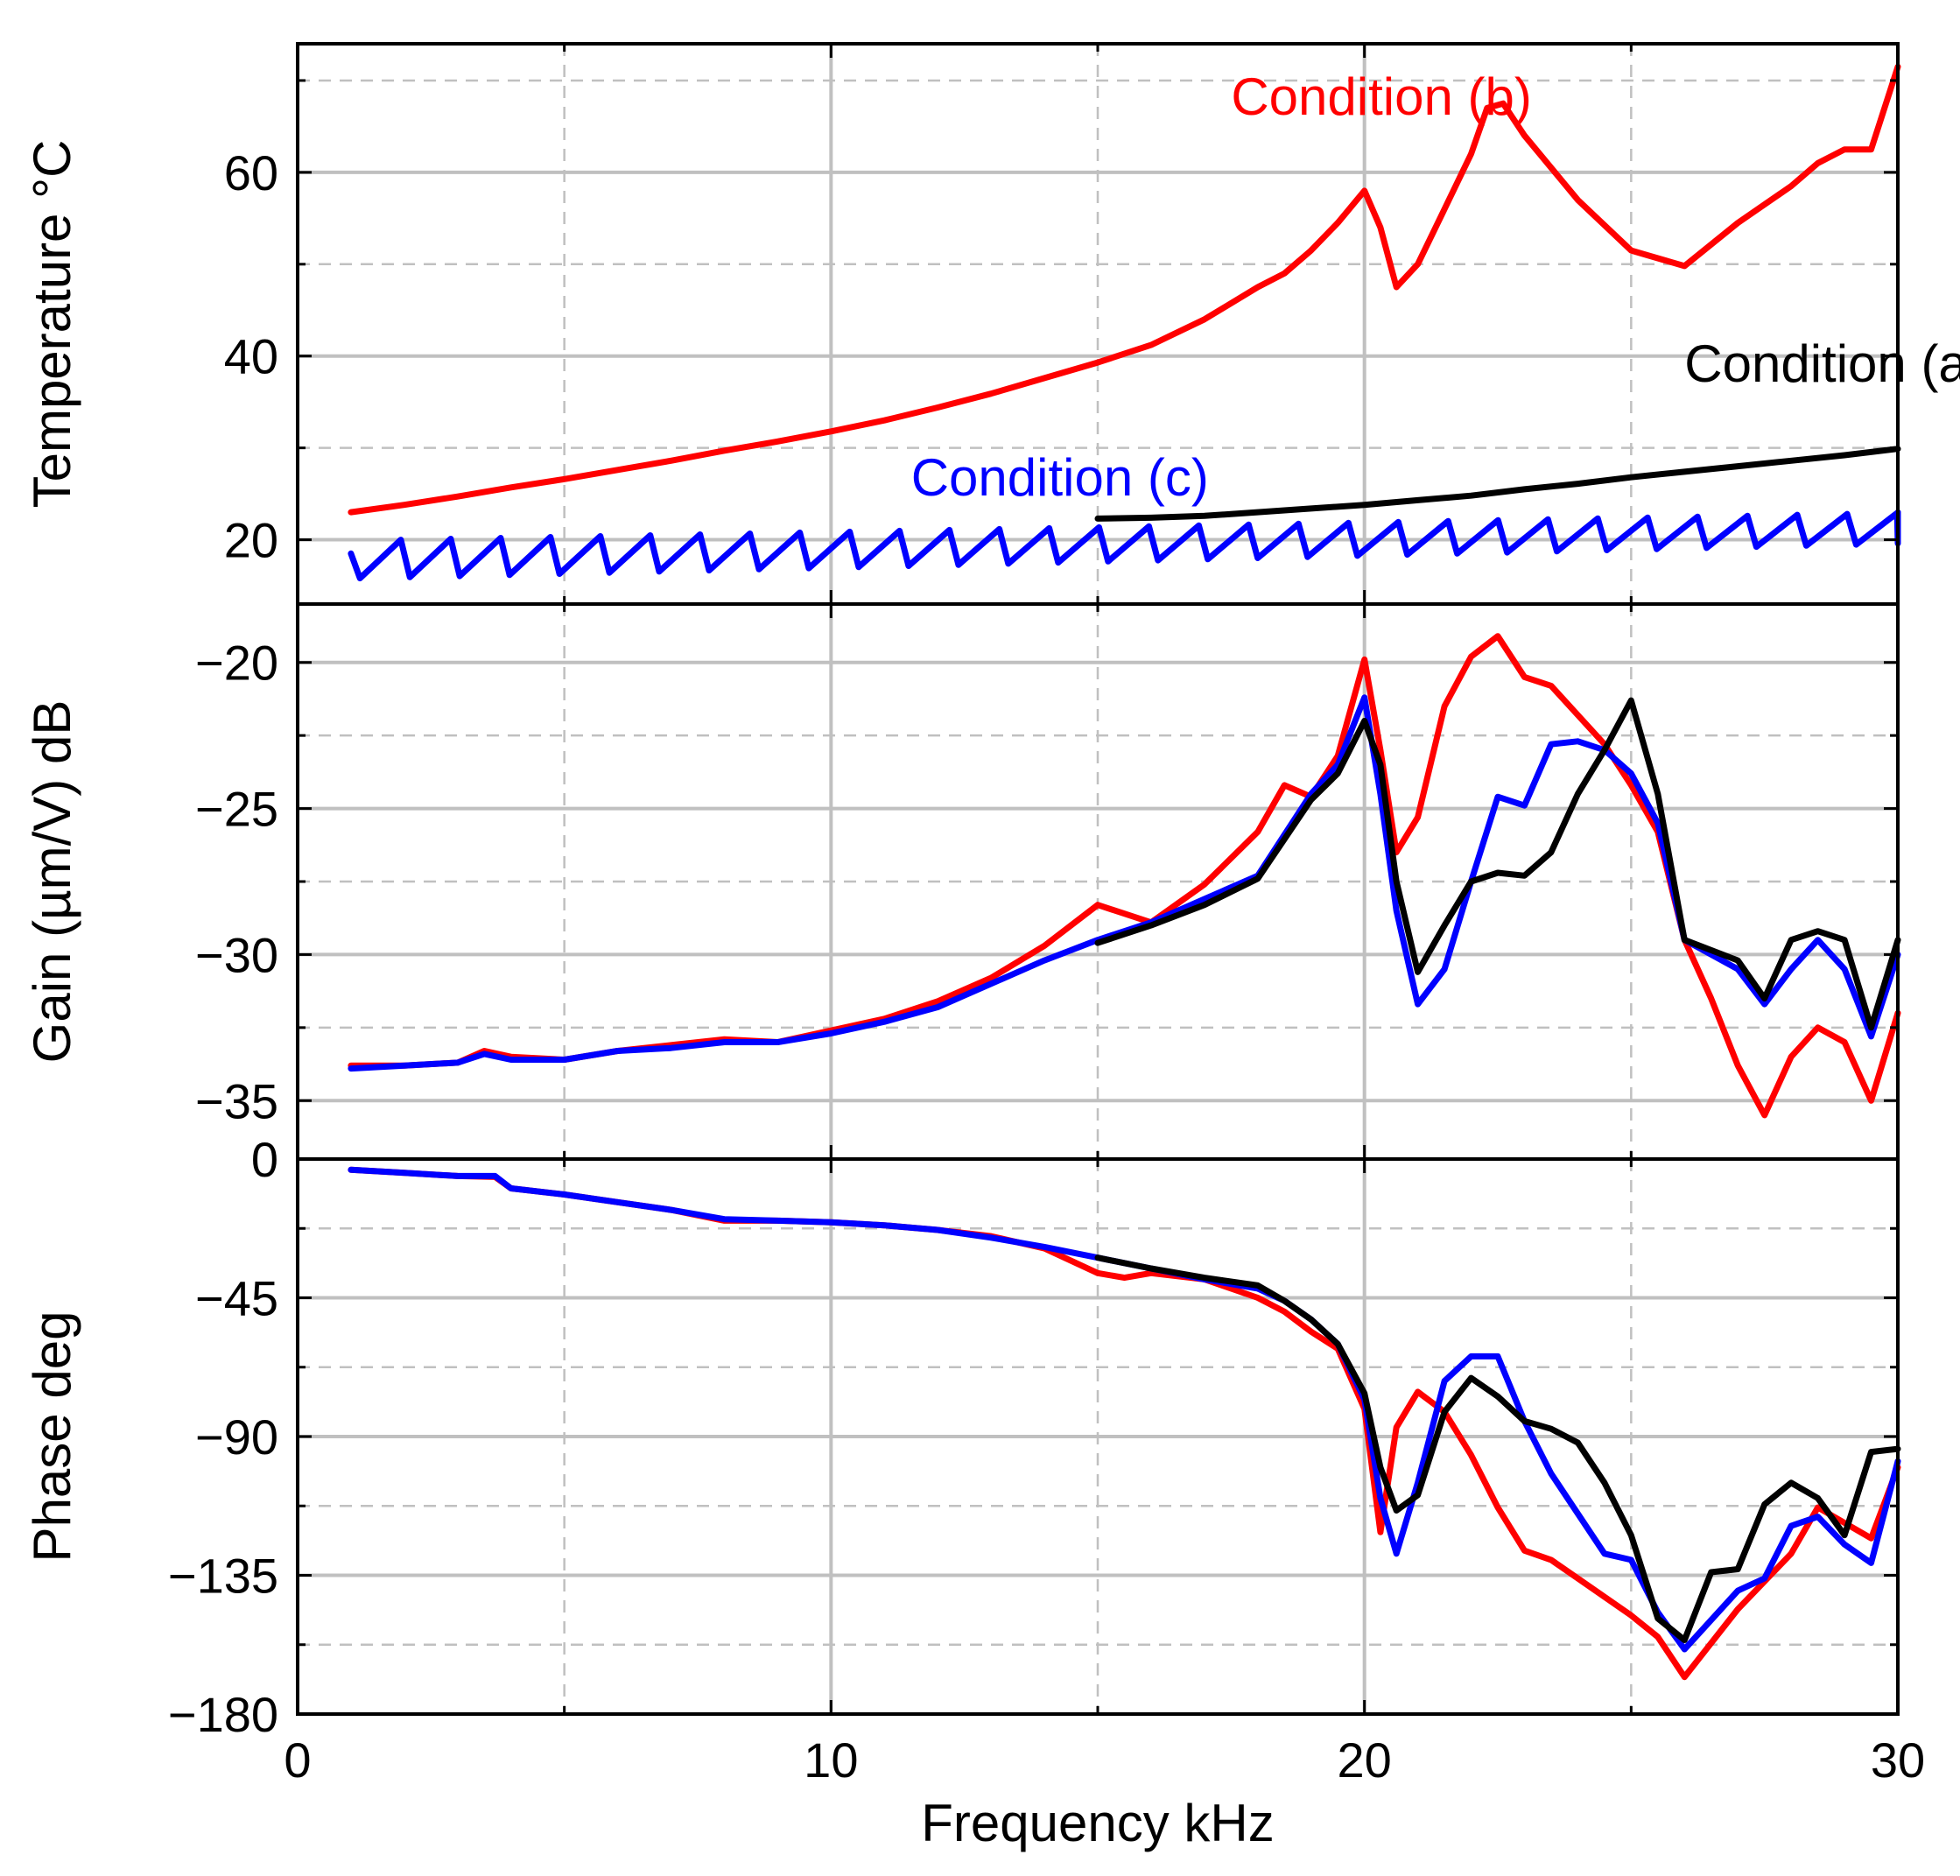 This screenshot has height=1876, width=1960. I want to click on temperature-y-tick-label: 40, so click(251, 356).